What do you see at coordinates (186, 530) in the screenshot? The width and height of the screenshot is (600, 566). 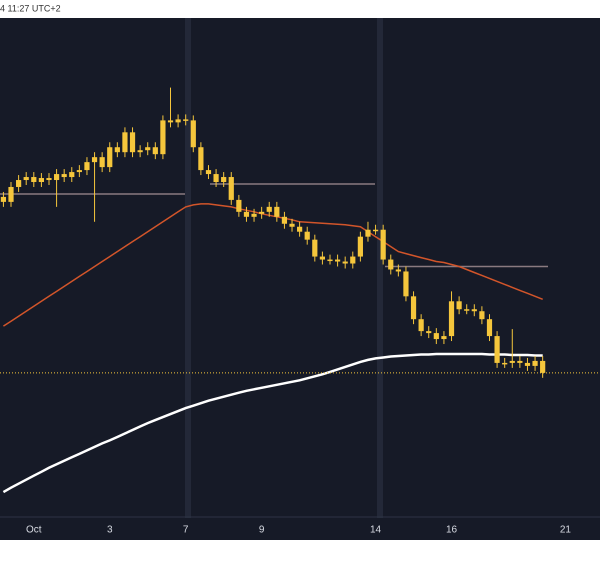 I see `x-tick-label: 7` at bounding box center [186, 530].